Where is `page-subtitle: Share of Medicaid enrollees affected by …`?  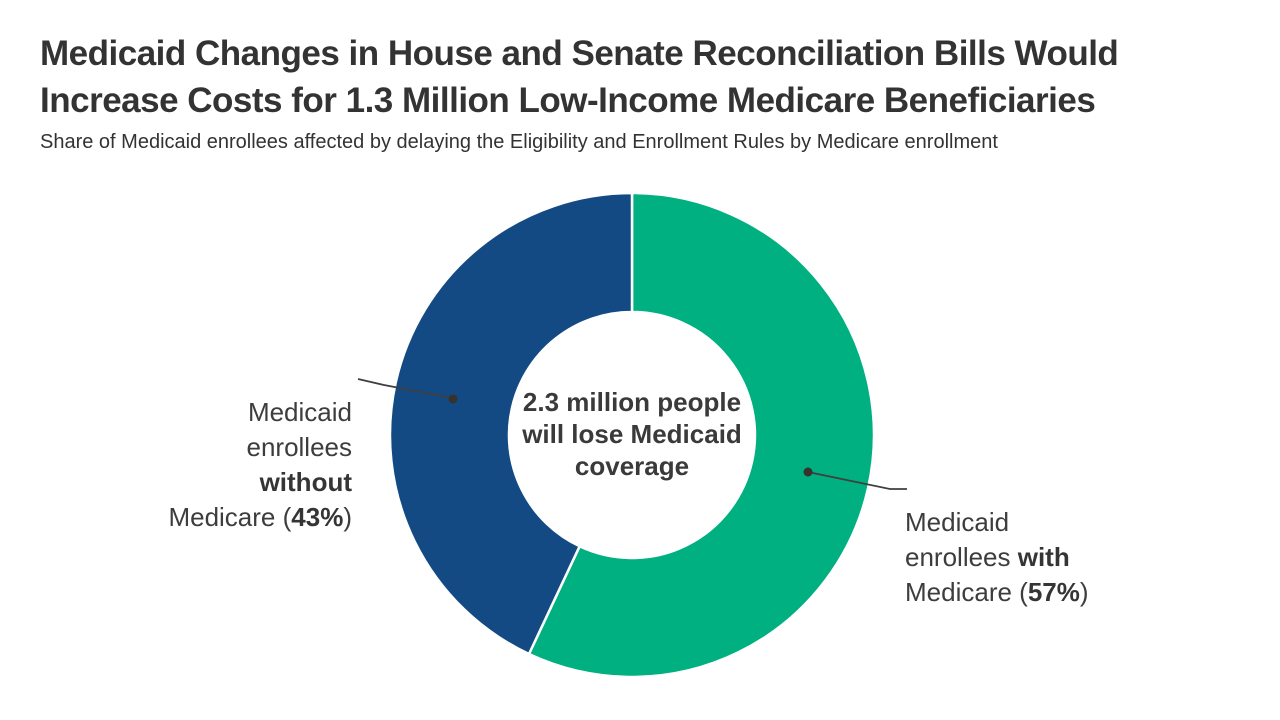 page-subtitle: Share of Medicaid enrollees affected by … is located at coordinates (519, 142).